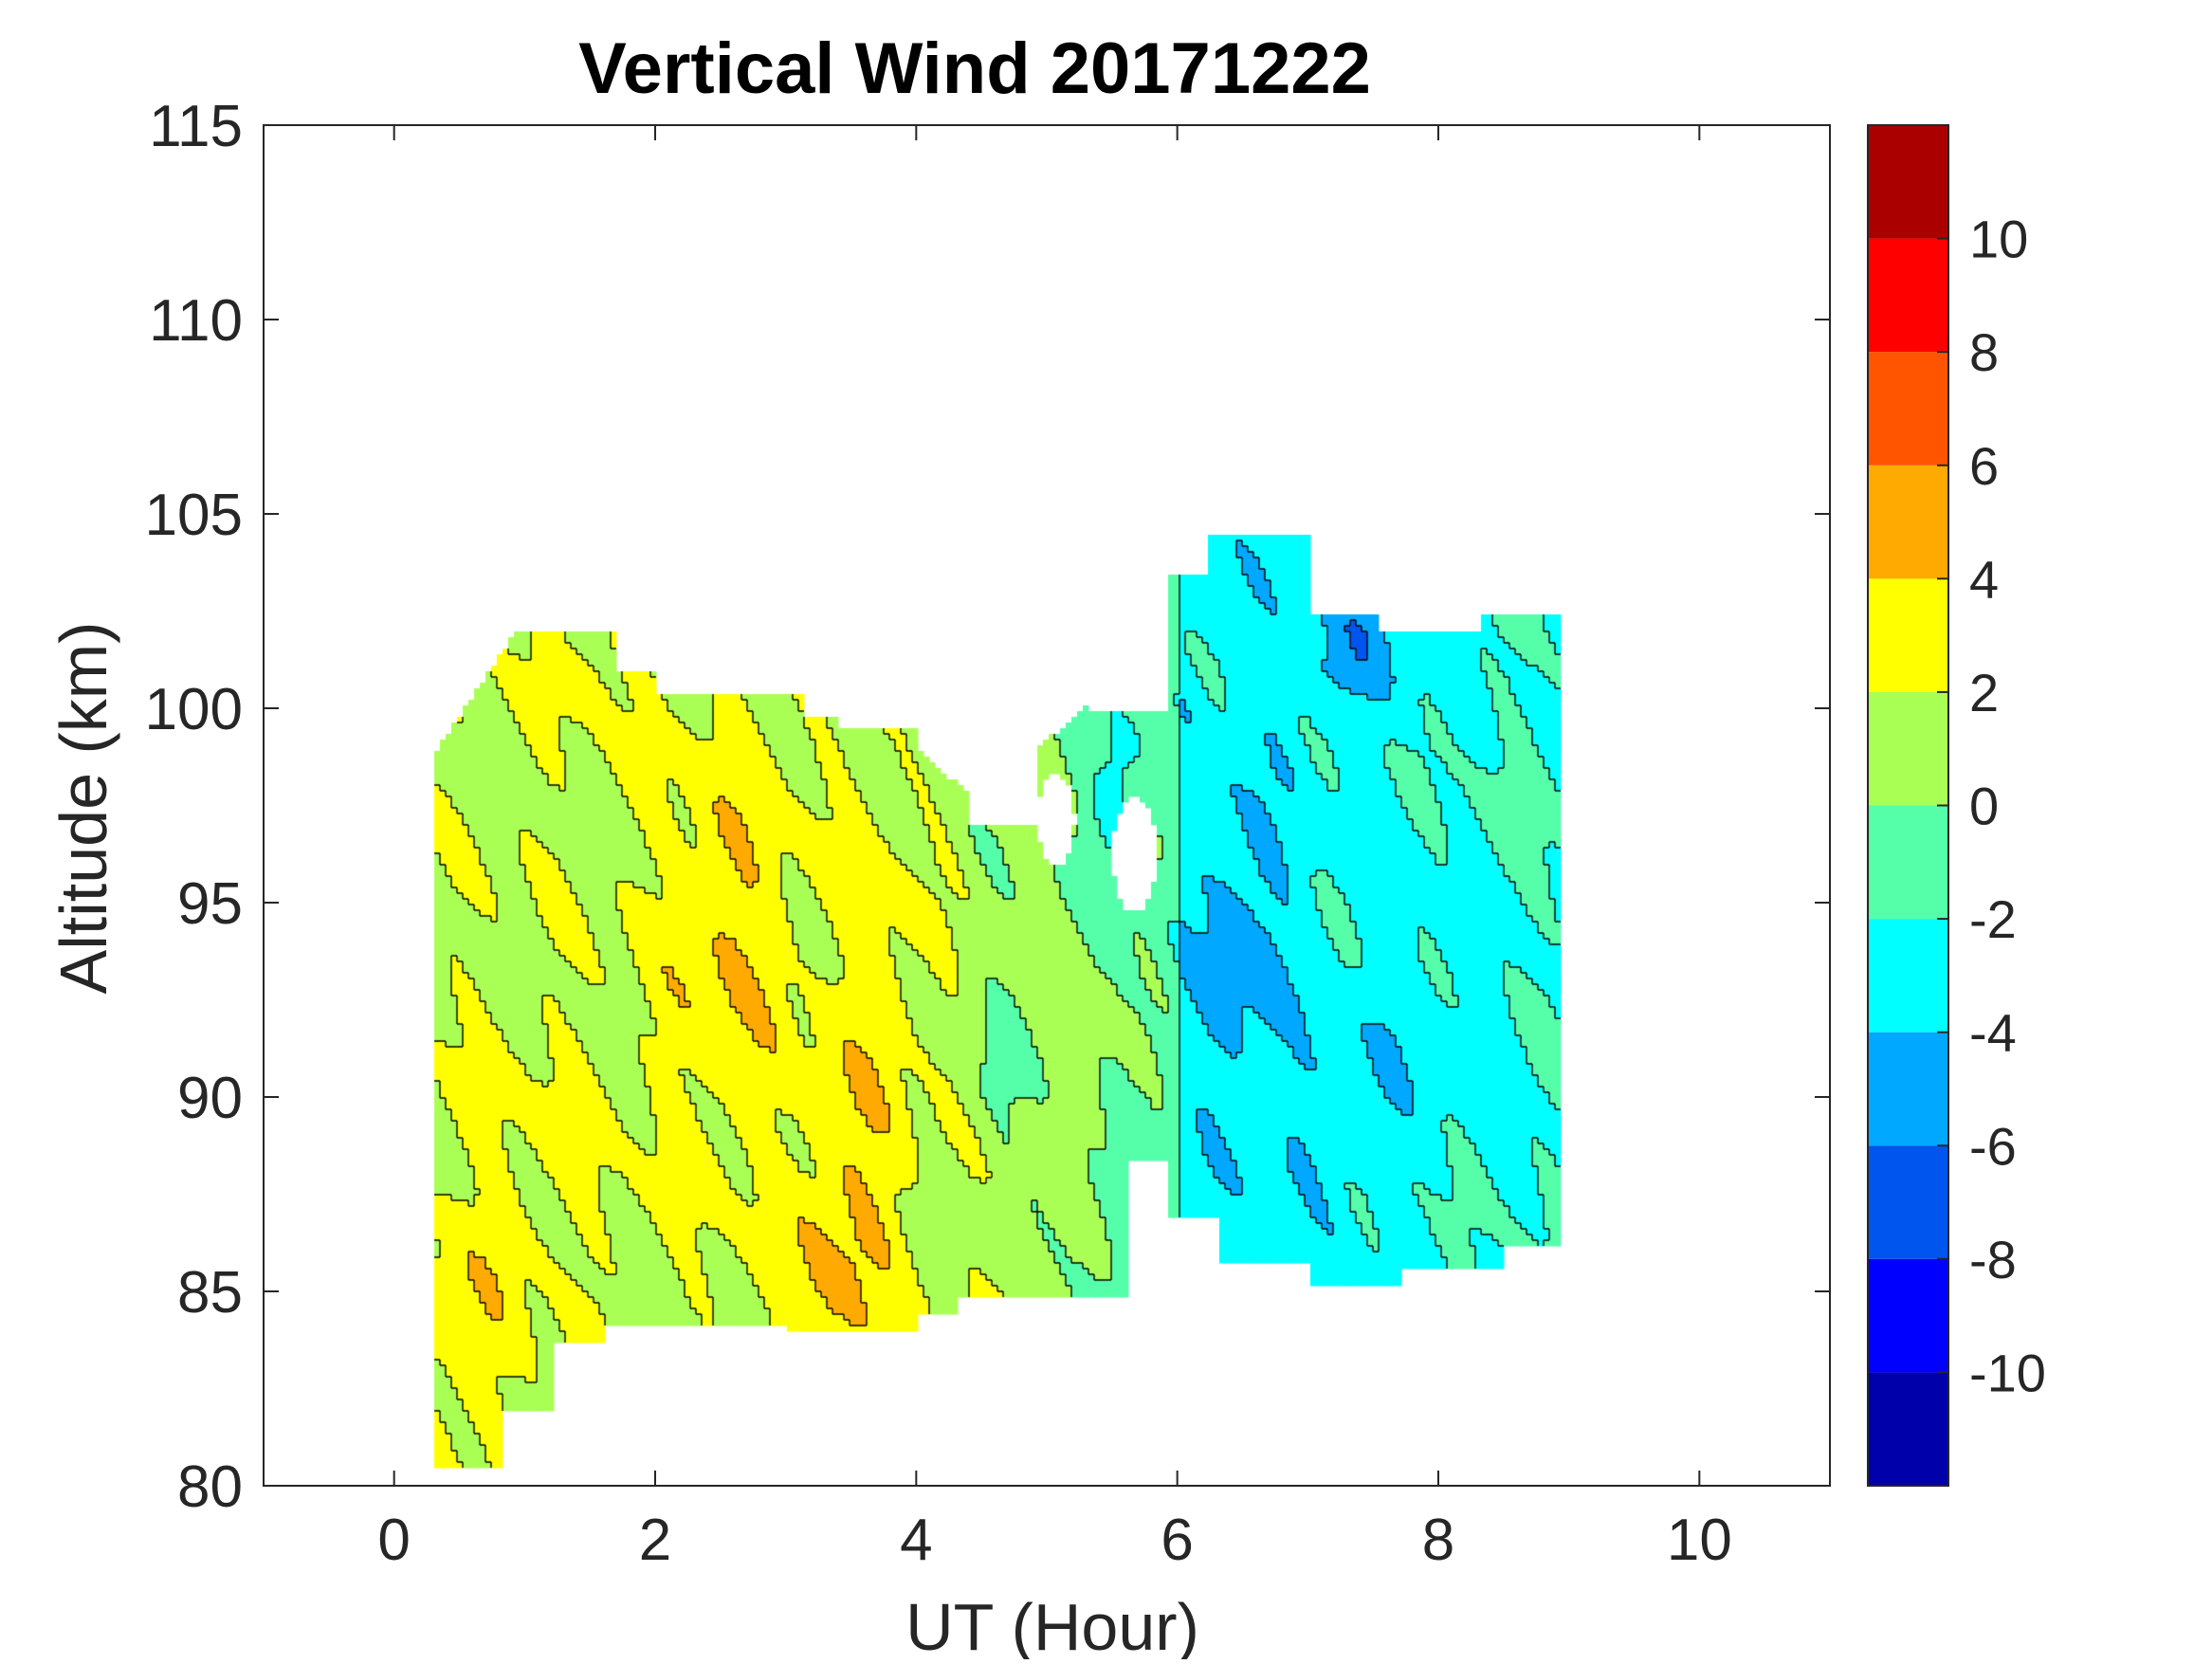  I want to click on y-tick-label: 85, so click(210, 1293).